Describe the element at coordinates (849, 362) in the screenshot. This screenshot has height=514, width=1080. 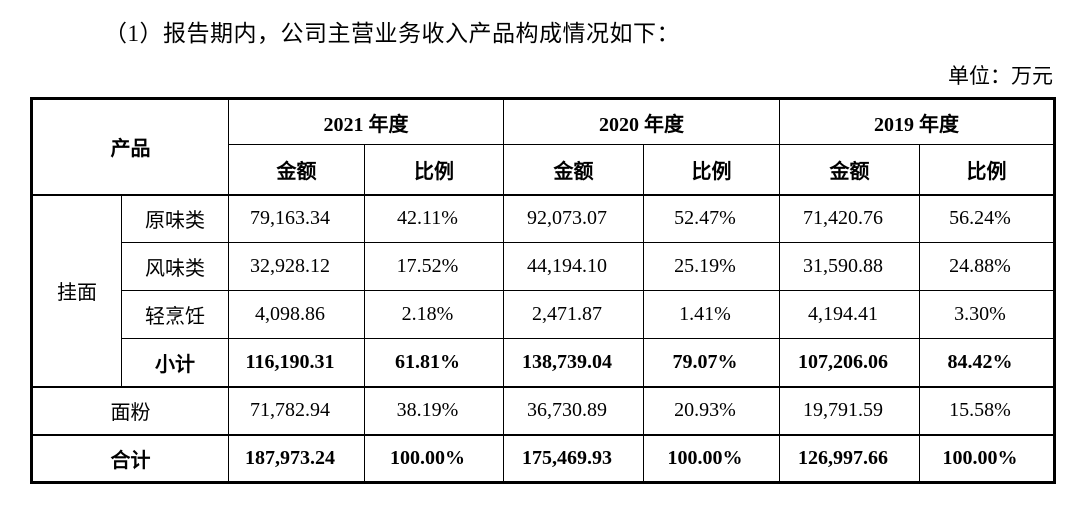
I see `amount-2019: 107,206.06` at that location.